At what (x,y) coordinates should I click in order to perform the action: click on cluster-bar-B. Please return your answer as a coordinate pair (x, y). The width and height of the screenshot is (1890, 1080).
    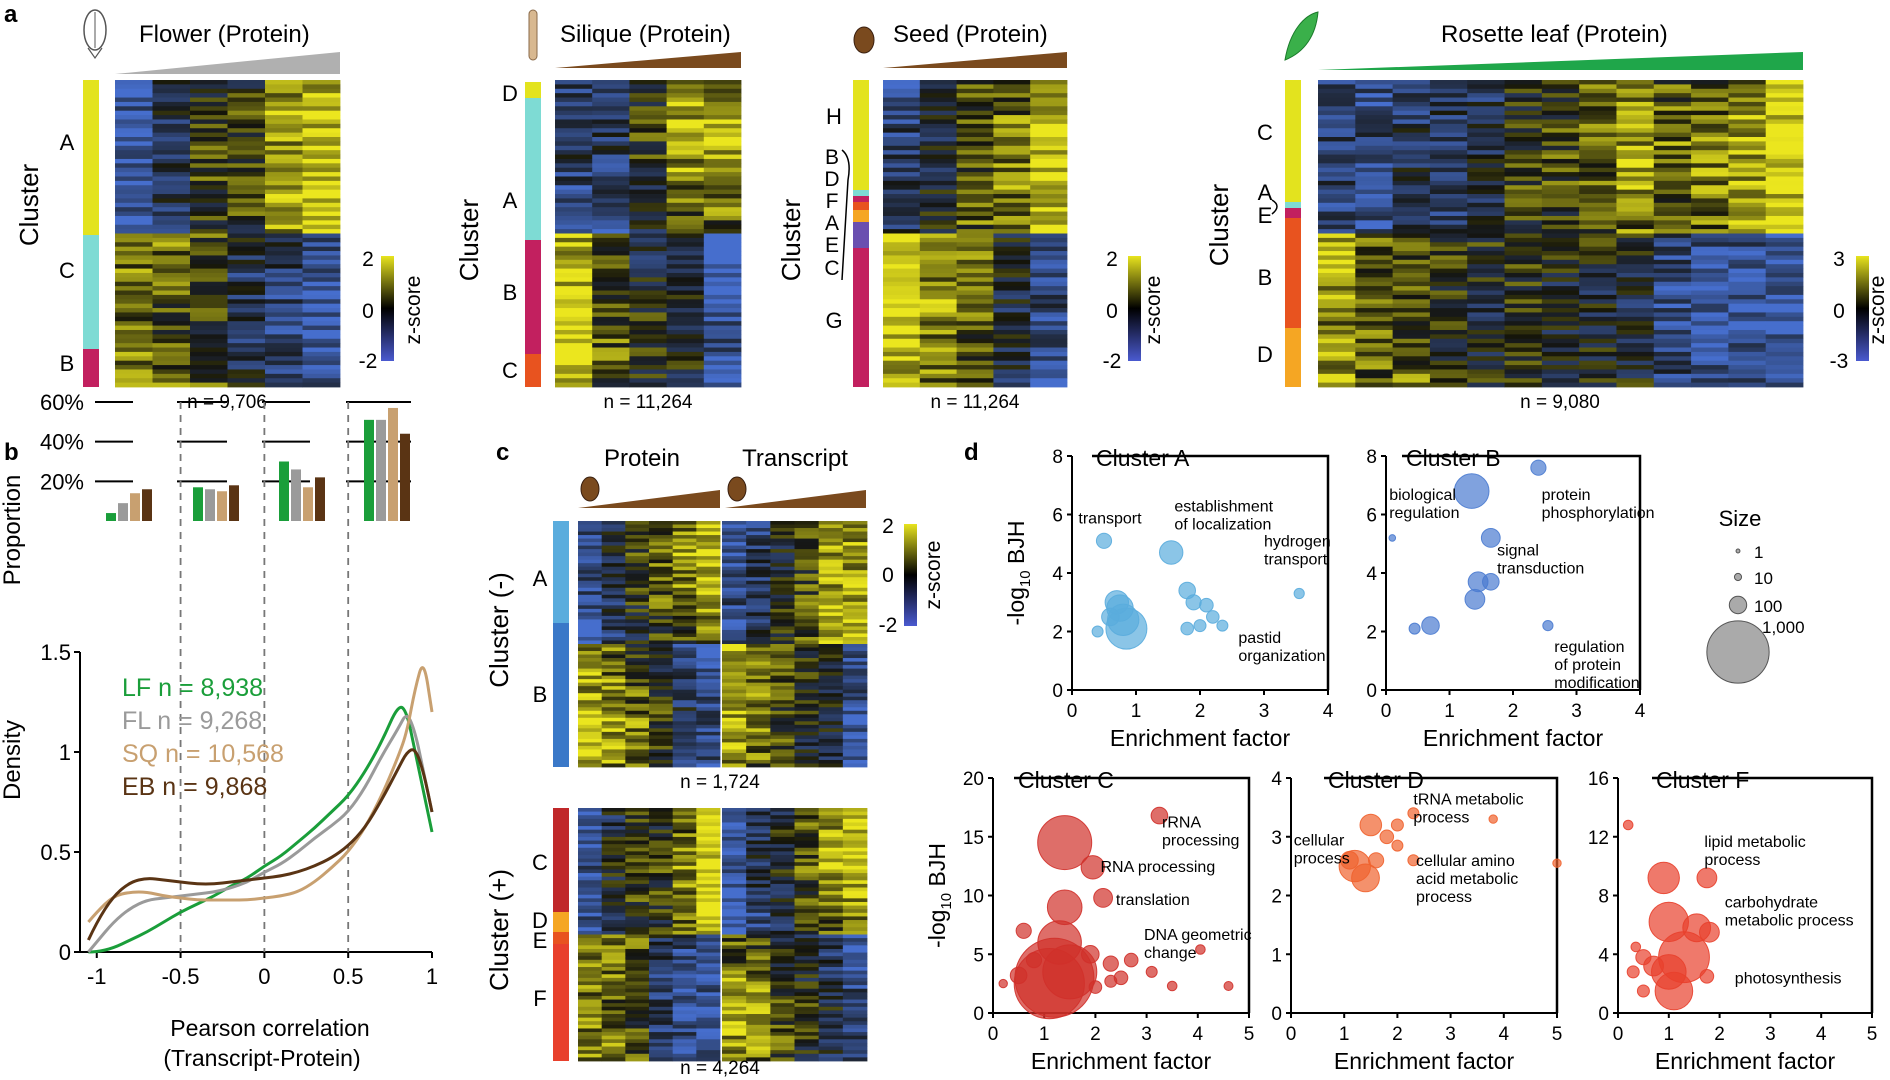
    Looking at the image, I should click on (861, 193).